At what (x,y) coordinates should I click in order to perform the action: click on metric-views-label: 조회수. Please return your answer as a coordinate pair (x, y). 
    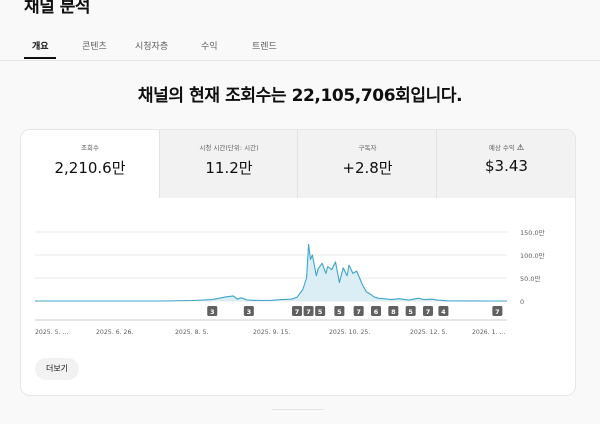
    Looking at the image, I should click on (90, 148).